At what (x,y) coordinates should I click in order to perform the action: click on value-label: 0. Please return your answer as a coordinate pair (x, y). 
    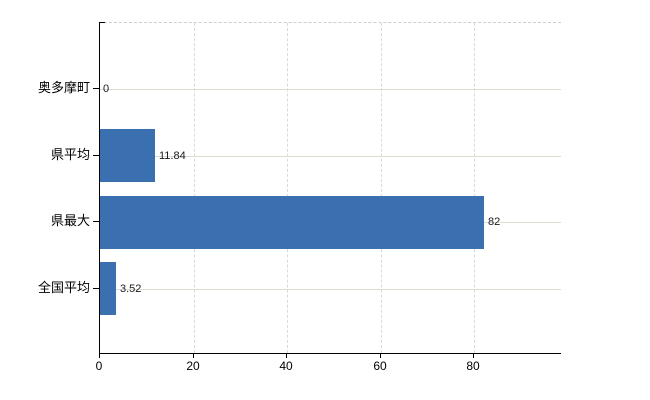
    Looking at the image, I should click on (106, 89).